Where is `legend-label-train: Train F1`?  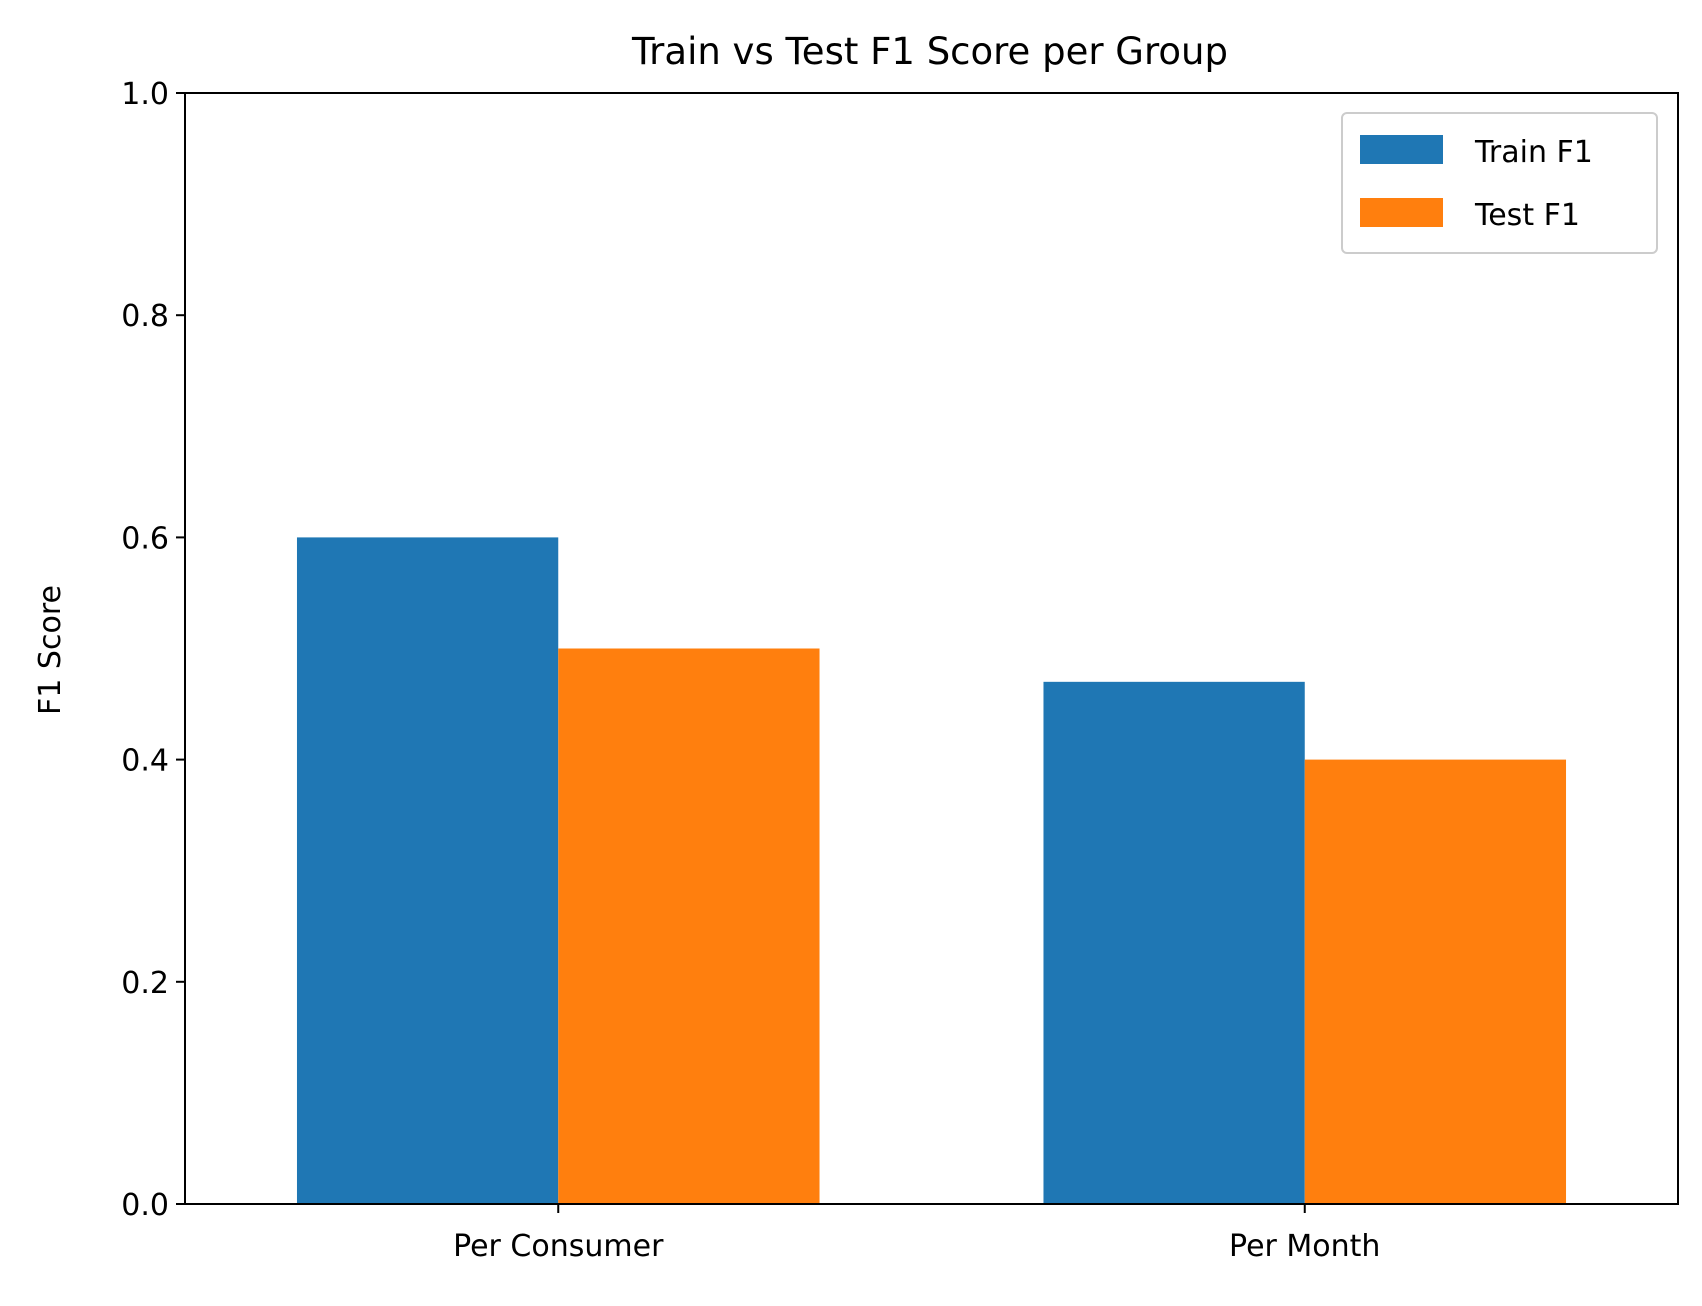 legend-label-train: Train F1 is located at coordinates (1533, 152).